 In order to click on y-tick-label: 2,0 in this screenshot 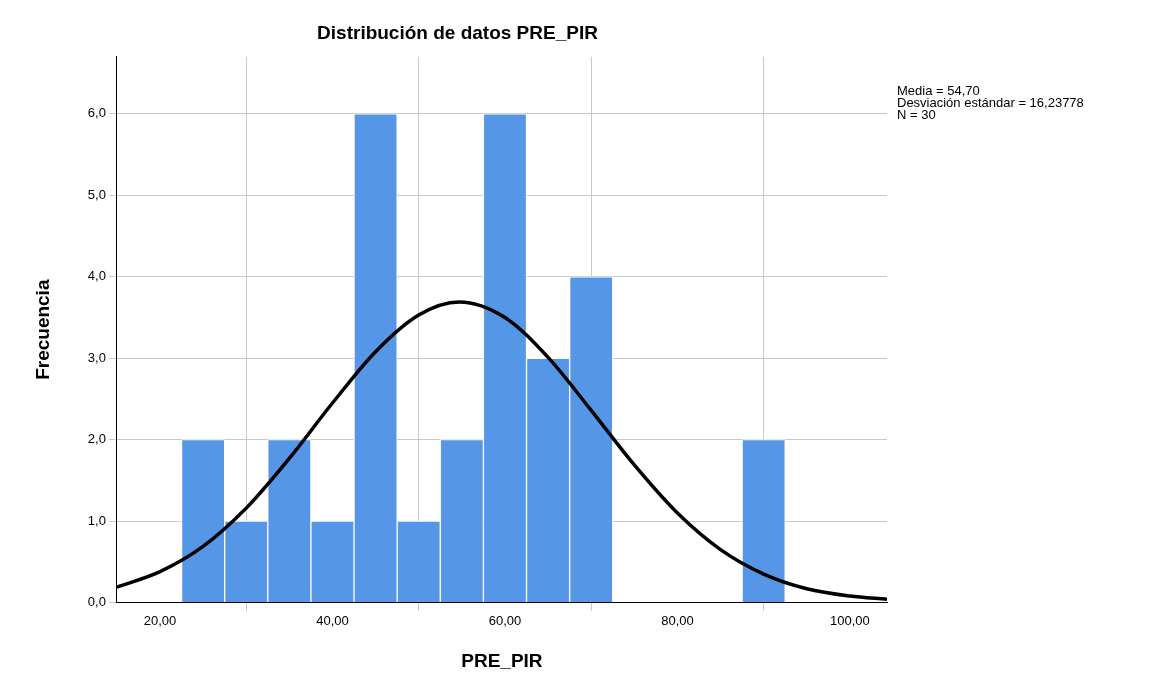, I will do `click(96, 439)`.